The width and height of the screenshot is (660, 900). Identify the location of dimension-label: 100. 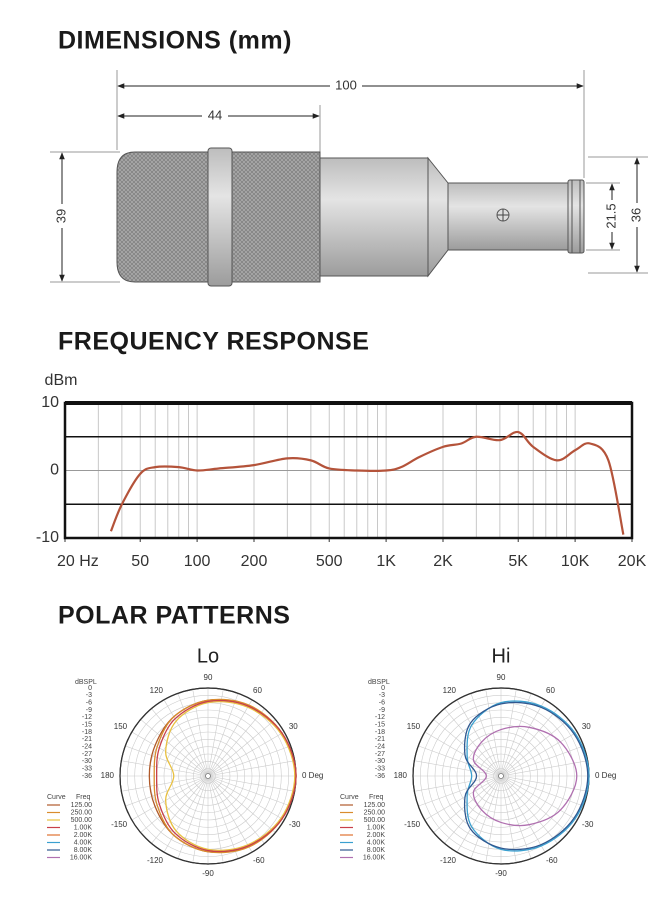
(346, 84).